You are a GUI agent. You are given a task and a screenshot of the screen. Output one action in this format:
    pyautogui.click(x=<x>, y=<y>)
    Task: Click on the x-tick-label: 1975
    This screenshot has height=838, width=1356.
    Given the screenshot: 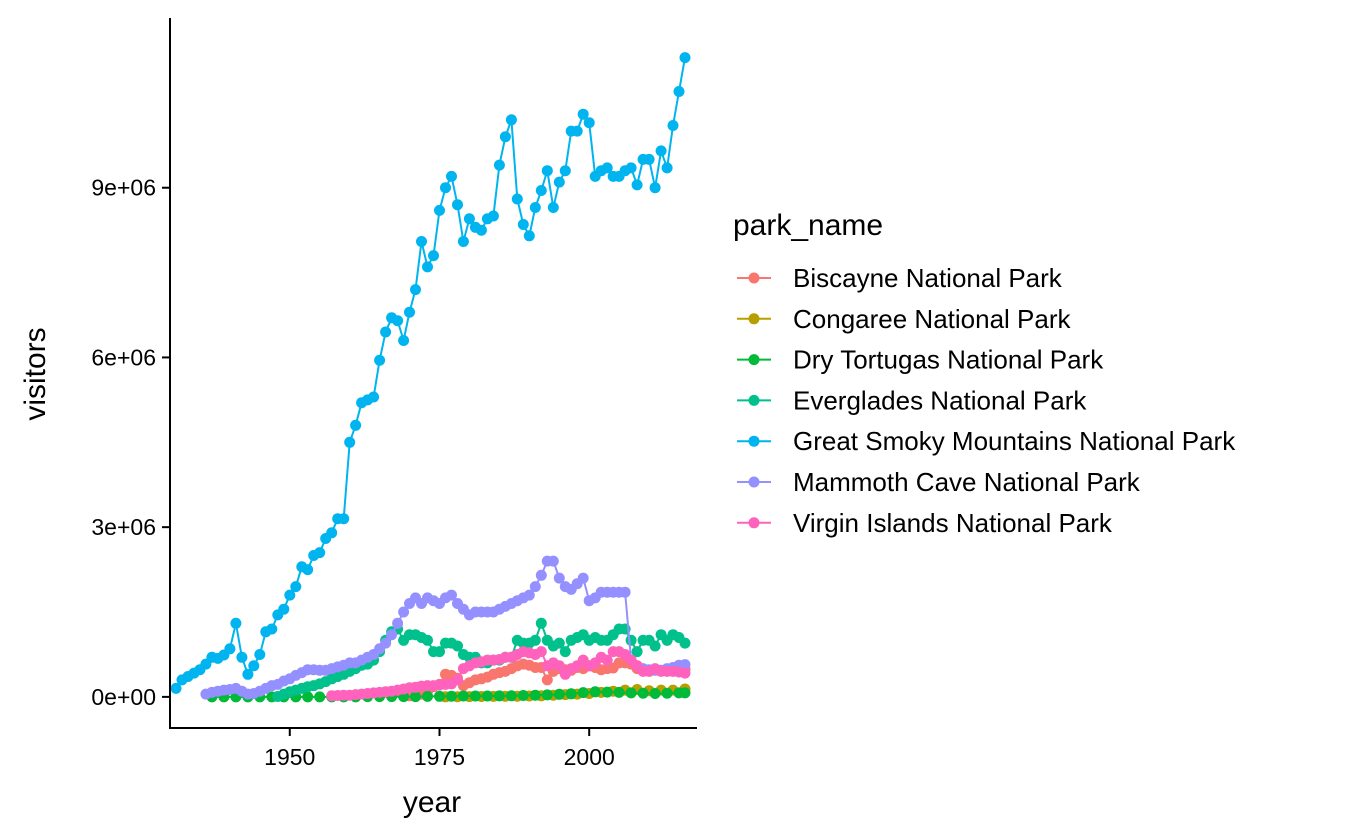 What is the action you would take?
    pyautogui.click(x=439, y=757)
    